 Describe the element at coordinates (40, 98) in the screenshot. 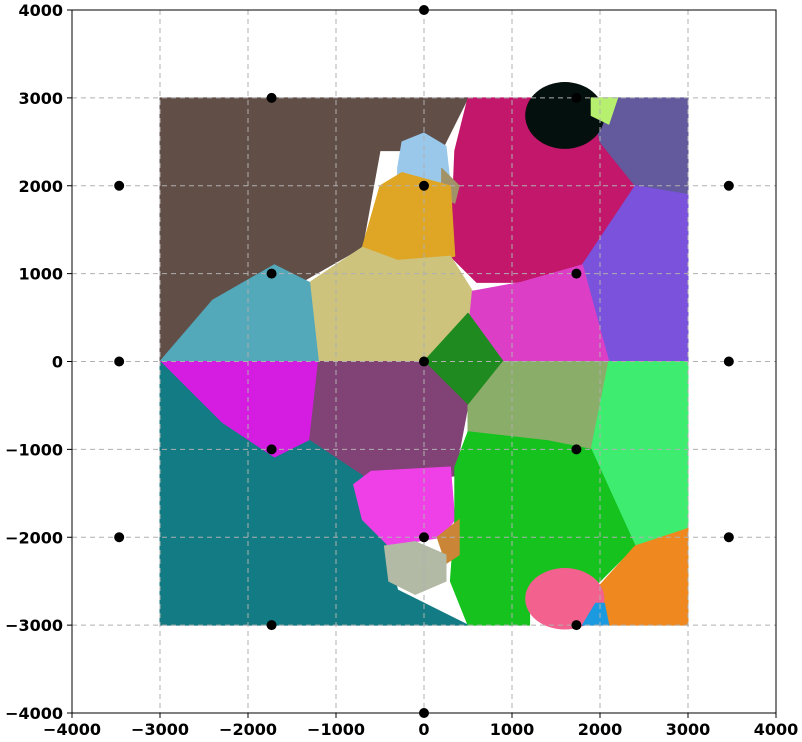

I see `y-tick-label: 3000` at that location.